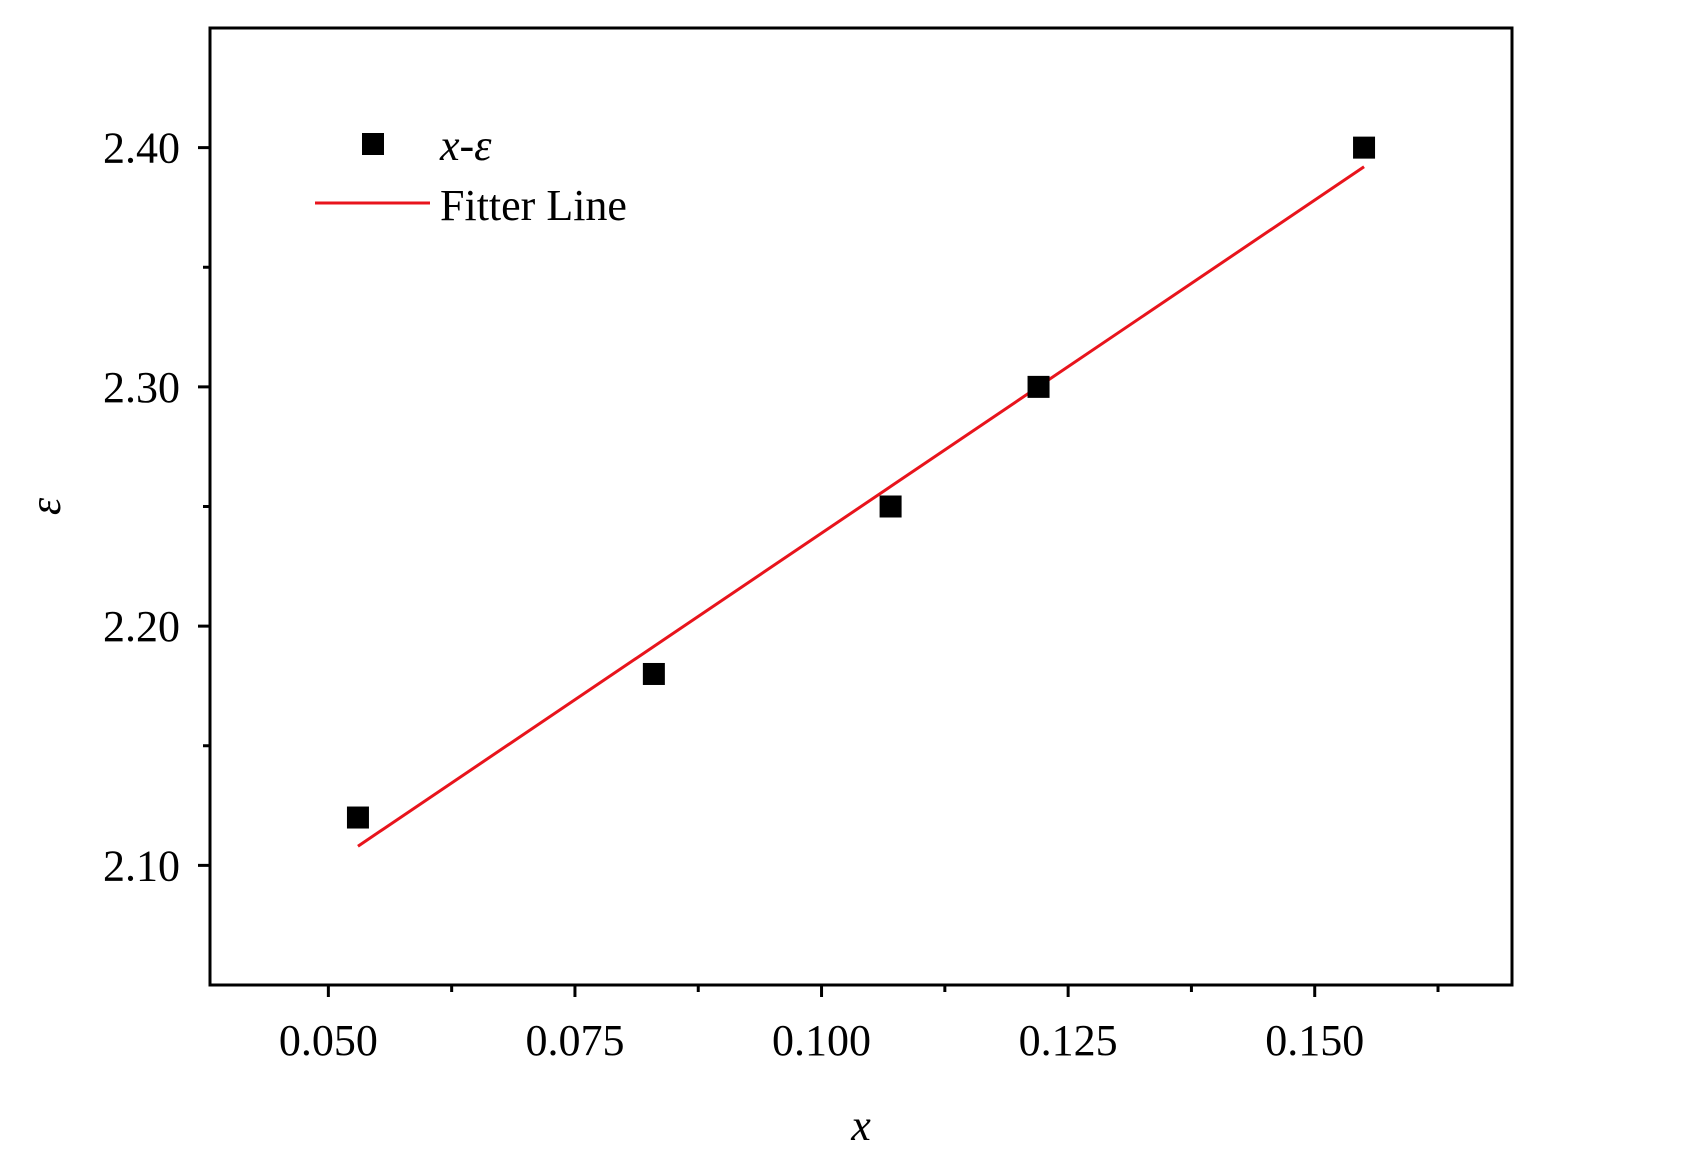 The height and width of the screenshot is (1153, 1688). Describe the element at coordinates (1314, 1040) in the screenshot. I see `x-tick-label: 0.150` at that location.